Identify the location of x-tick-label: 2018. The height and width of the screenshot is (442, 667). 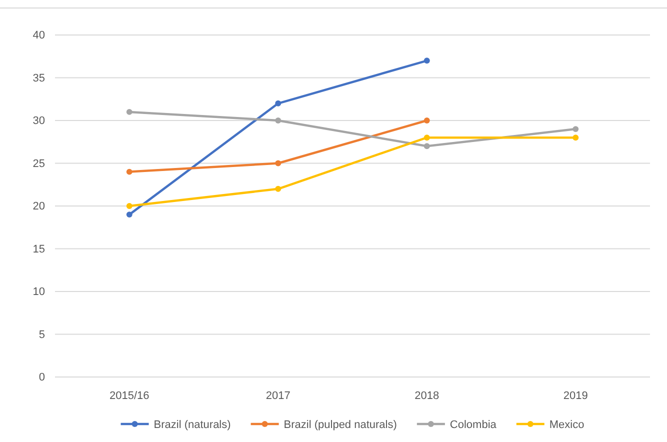
(427, 396).